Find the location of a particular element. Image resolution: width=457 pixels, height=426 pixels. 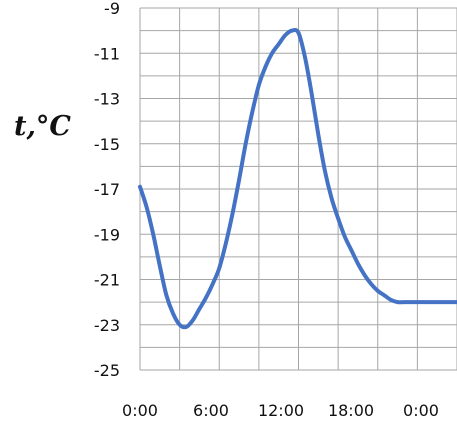

y-tick-label: -11 is located at coordinates (107, 53).